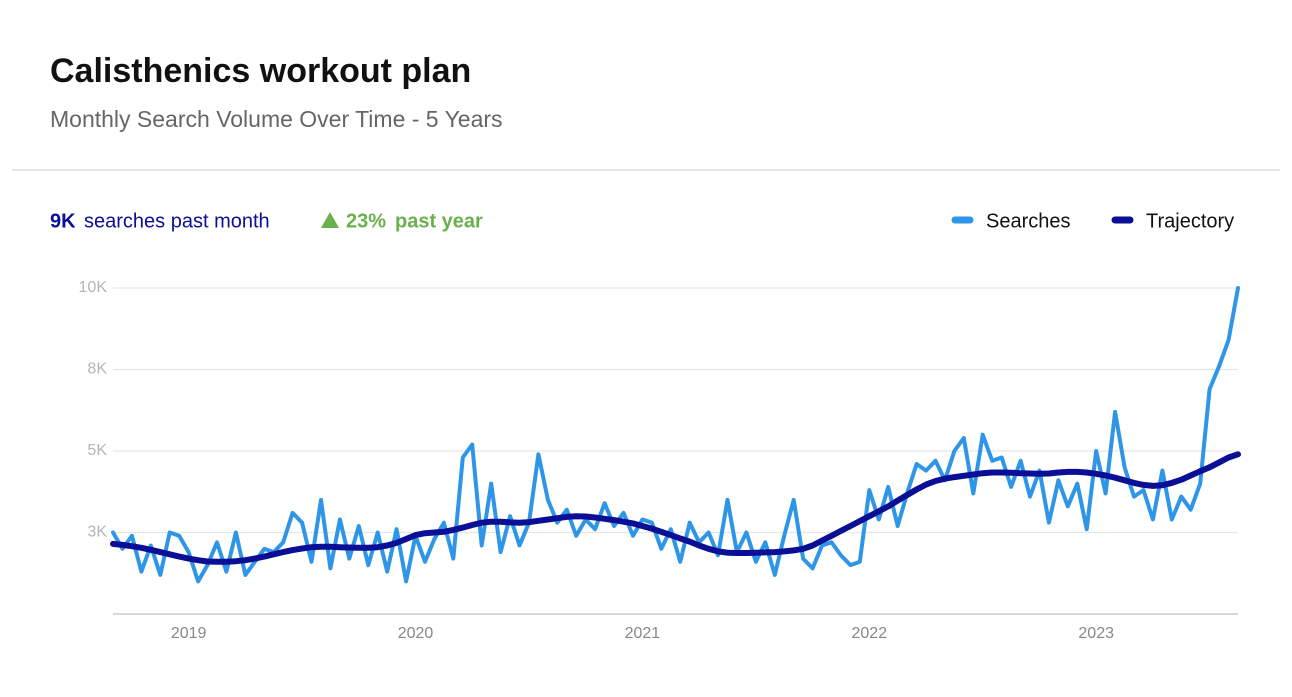 This screenshot has height=697, width=1292. Describe the element at coordinates (870, 633) in the screenshot. I see `x-tick-label: 2022` at that location.